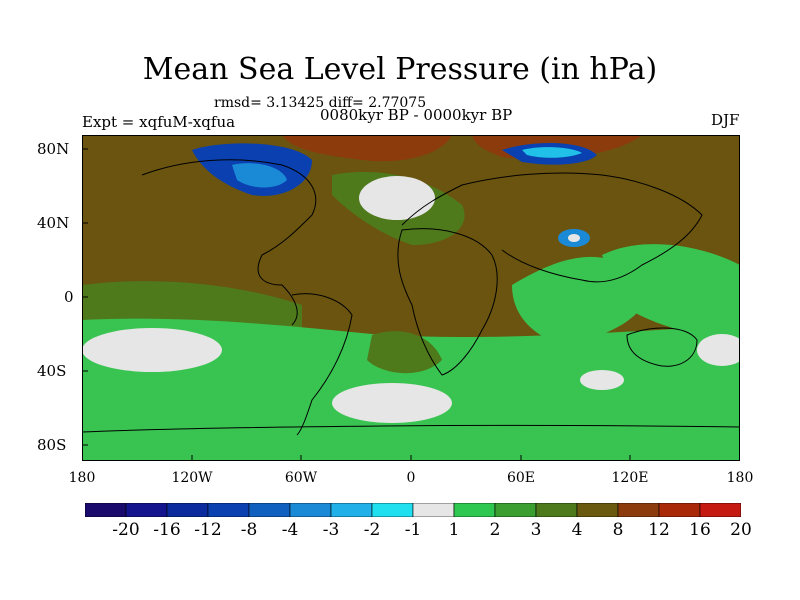 Image resolution: width=800 pixels, height=600 pixels. Describe the element at coordinates (159, 122) in the screenshot. I see `experiment-label: Expt = xqfuM-xqfua` at that location.